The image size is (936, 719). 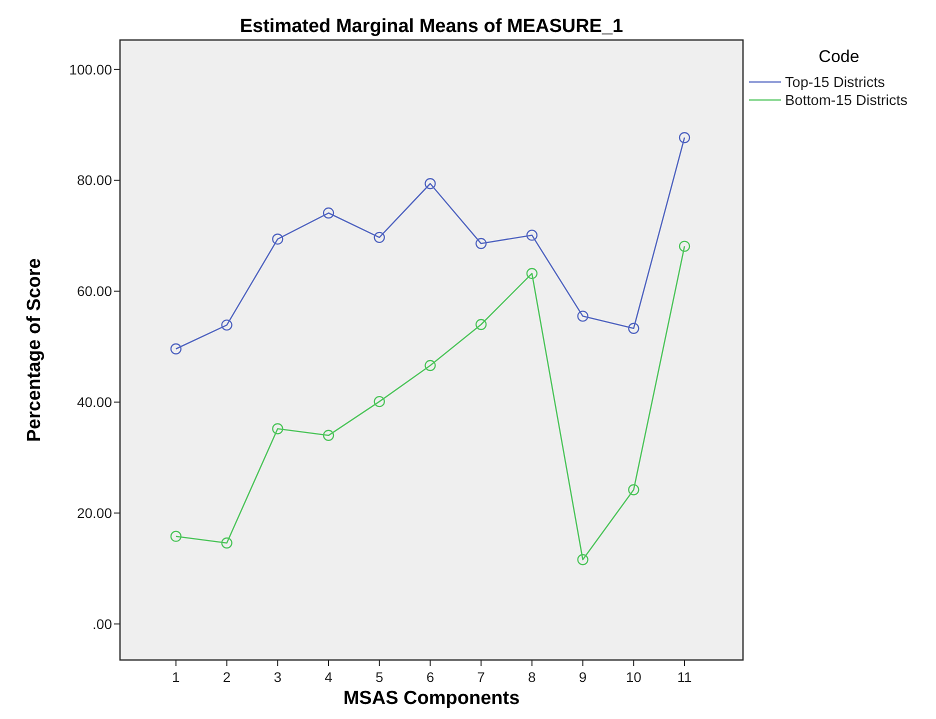 I want to click on legend-label: Top-15 Districts, so click(x=835, y=83).